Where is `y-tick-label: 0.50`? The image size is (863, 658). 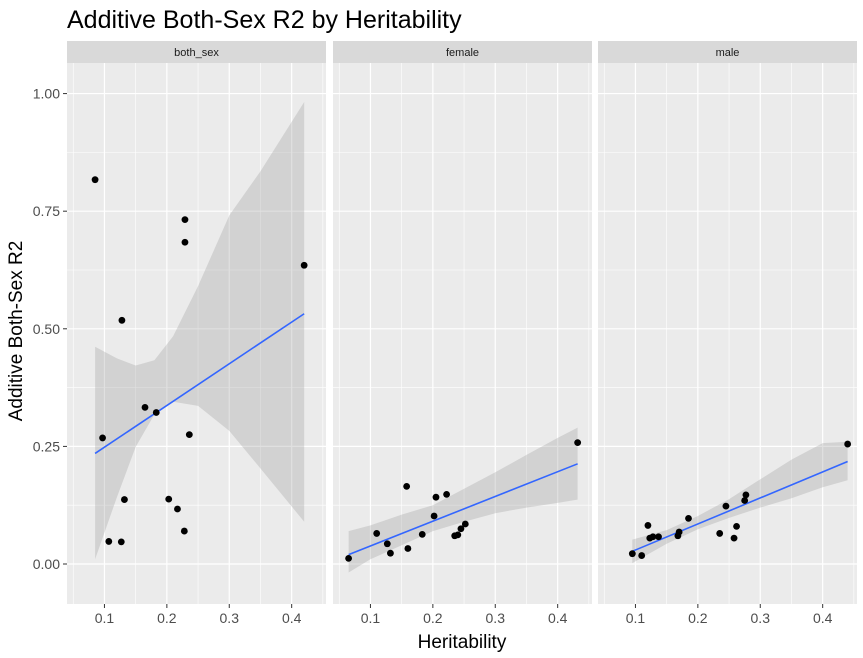
y-tick-label: 0.50 is located at coordinates (46, 329).